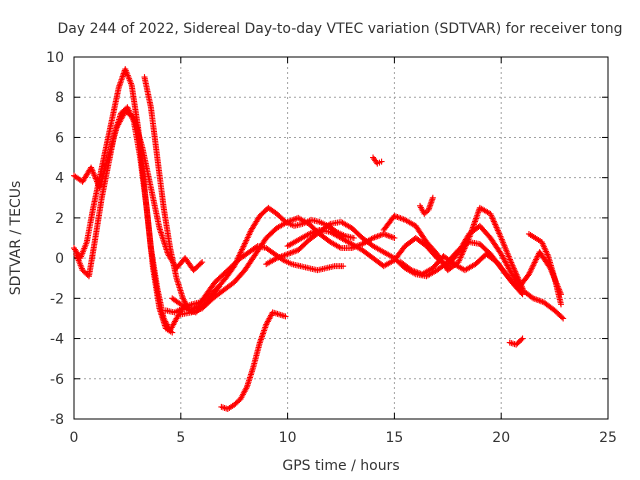  Describe the element at coordinates (55, 58) in the screenshot. I see `y-tick-label: 10` at that location.